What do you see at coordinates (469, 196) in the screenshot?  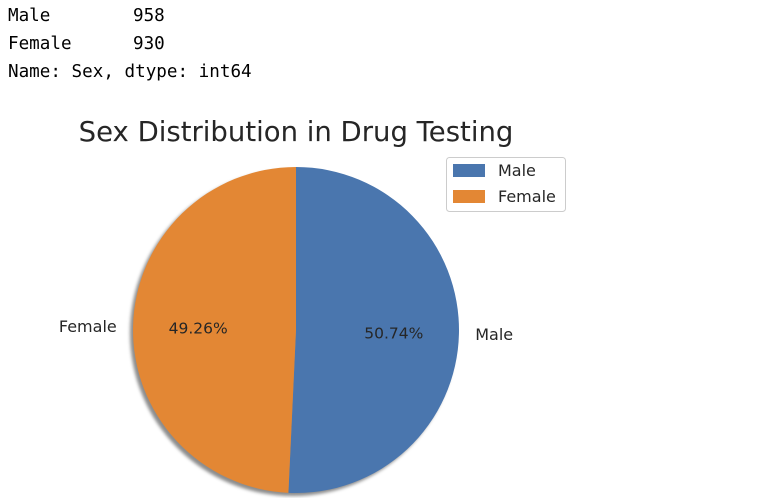 I see `legend-swatch-female` at bounding box center [469, 196].